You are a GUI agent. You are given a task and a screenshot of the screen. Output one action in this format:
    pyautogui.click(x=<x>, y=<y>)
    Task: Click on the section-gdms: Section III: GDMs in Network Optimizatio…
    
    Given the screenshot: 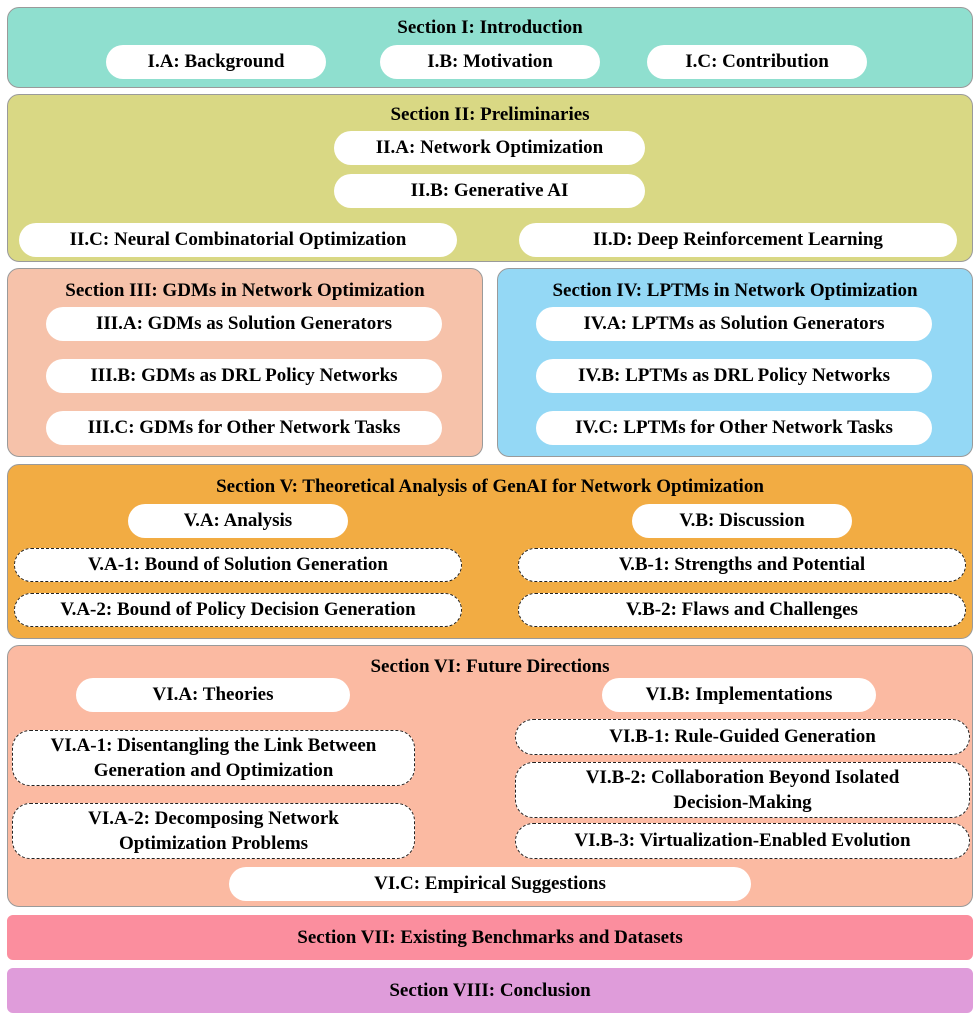 What is the action you would take?
    pyautogui.click(x=245, y=362)
    